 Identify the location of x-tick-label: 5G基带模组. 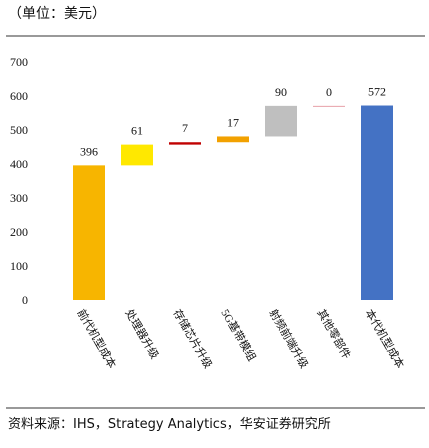
(238, 335).